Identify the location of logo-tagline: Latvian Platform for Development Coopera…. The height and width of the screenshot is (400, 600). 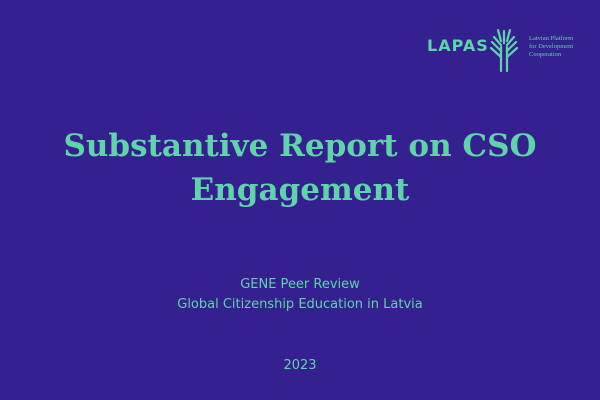
(551, 47).